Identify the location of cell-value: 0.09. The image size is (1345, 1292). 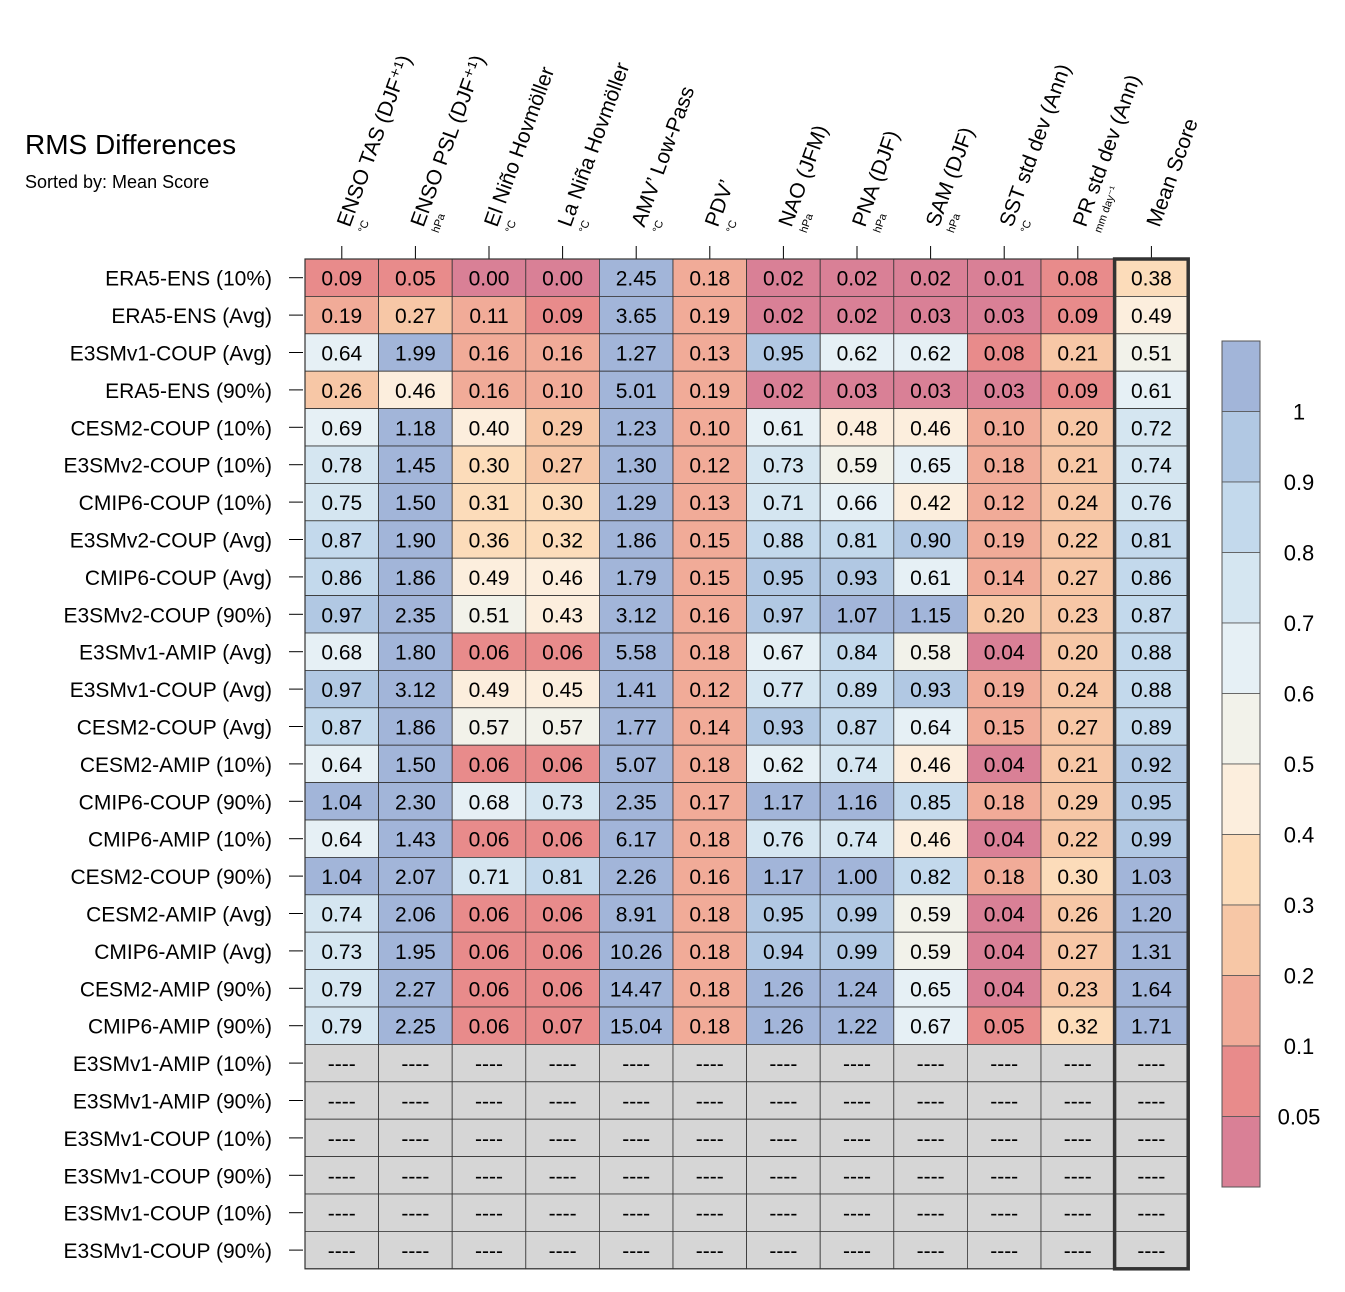
(1077, 316).